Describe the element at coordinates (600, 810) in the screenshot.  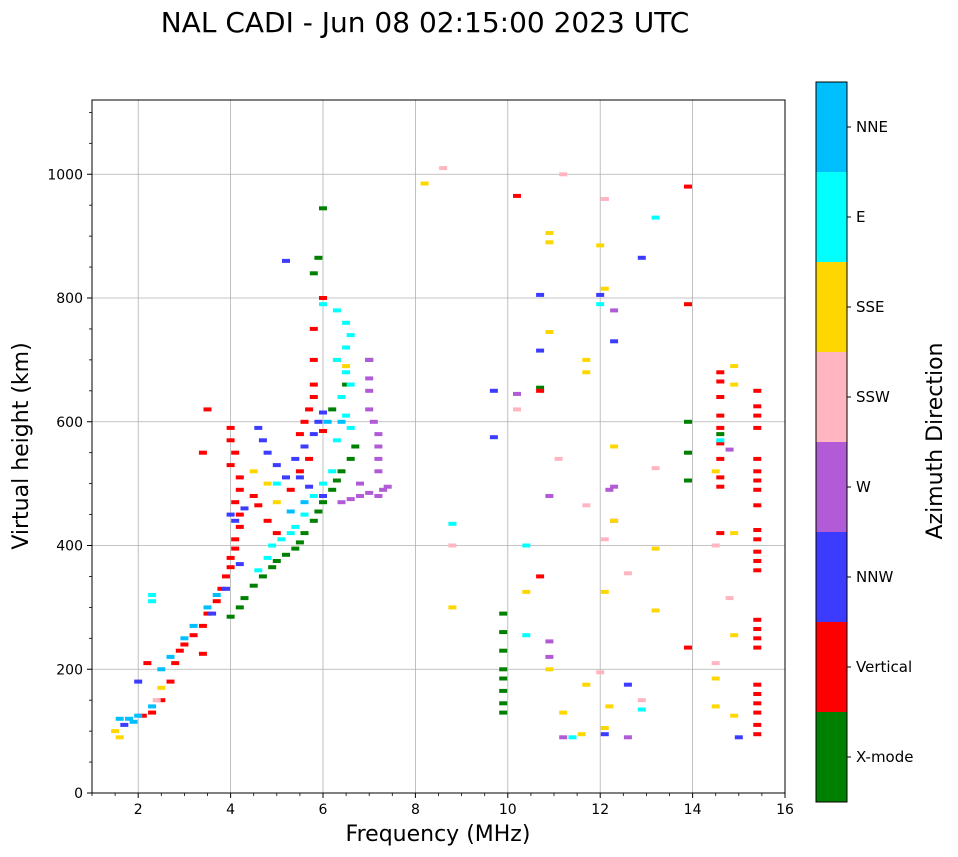
I see `x-tick-label: 12` at that location.